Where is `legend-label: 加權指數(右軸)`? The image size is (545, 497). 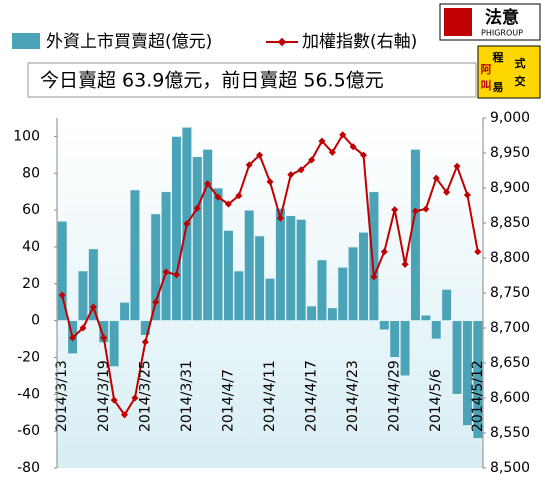
legend-label: 加權指數(右軸) is located at coordinates (359, 42).